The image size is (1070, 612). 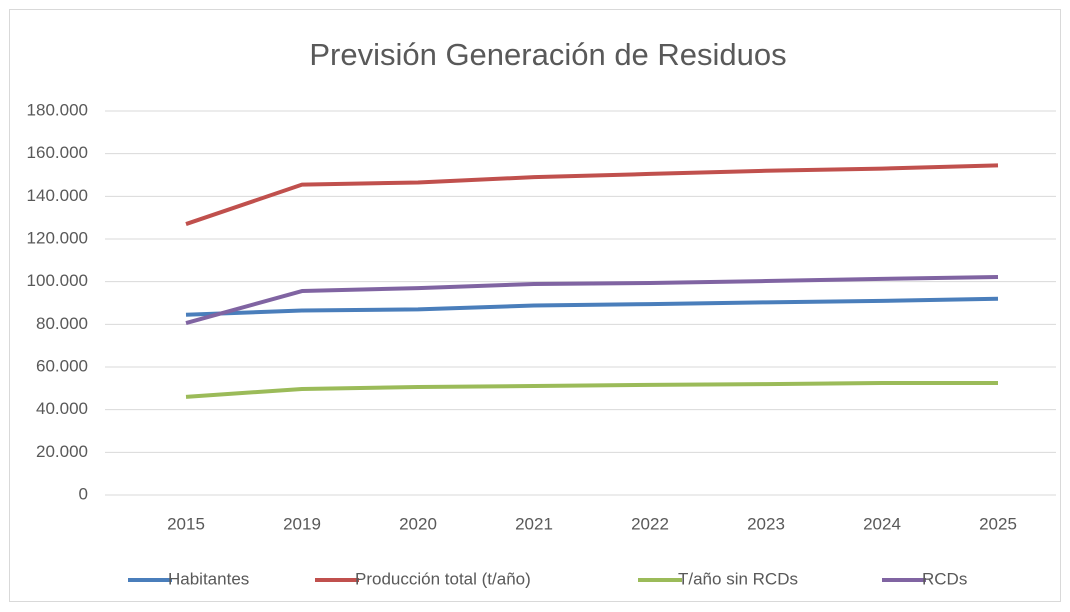 What do you see at coordinates (62, 365) in the screenshot?
I see `y-tick-label: 60.000` at bounding box center [62, 365].